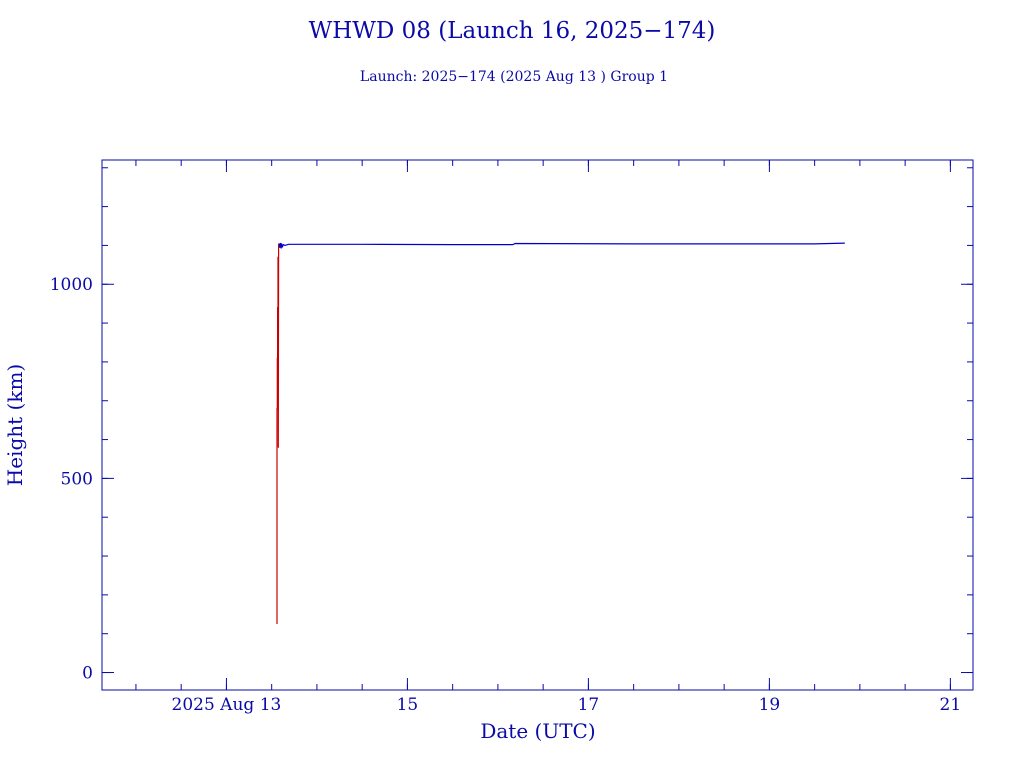 This screenshot has height=768, width=1024. What do you see at coordinates (227, 705) in the screenshot?
I see `x-tick-label: 2025 Aug 13` at bounding box center [227, 705].